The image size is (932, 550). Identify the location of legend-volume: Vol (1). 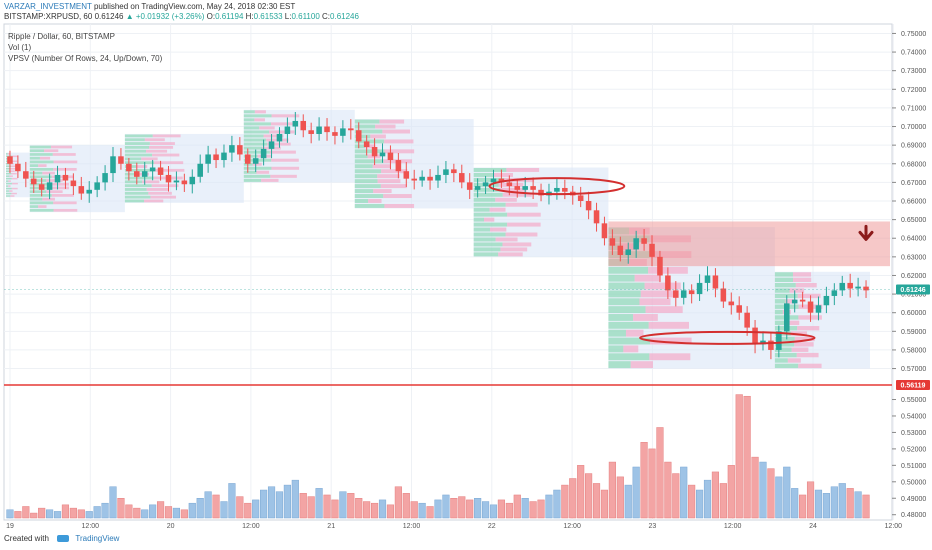
(20, 47).